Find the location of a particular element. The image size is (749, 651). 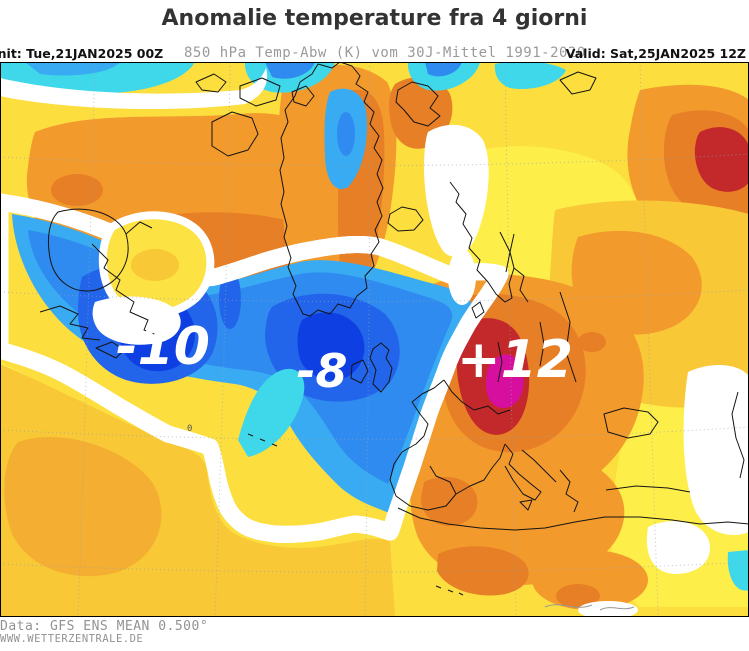

anomaly-label-minus10: -10 is located at coordinates (163, 347).